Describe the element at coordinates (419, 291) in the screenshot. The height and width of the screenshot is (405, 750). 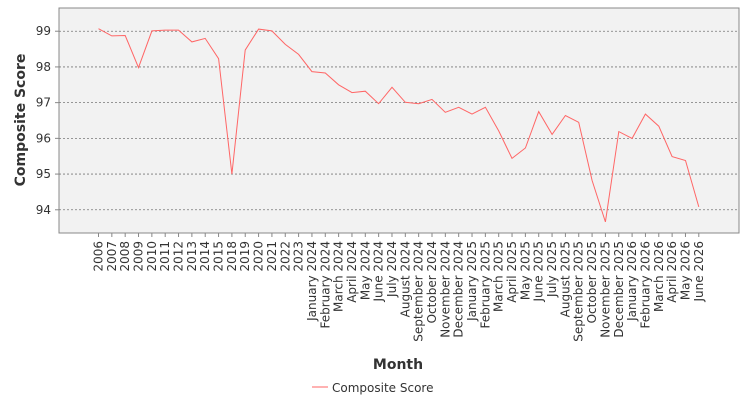
I see `x-tick-label: September 2024` at that location.